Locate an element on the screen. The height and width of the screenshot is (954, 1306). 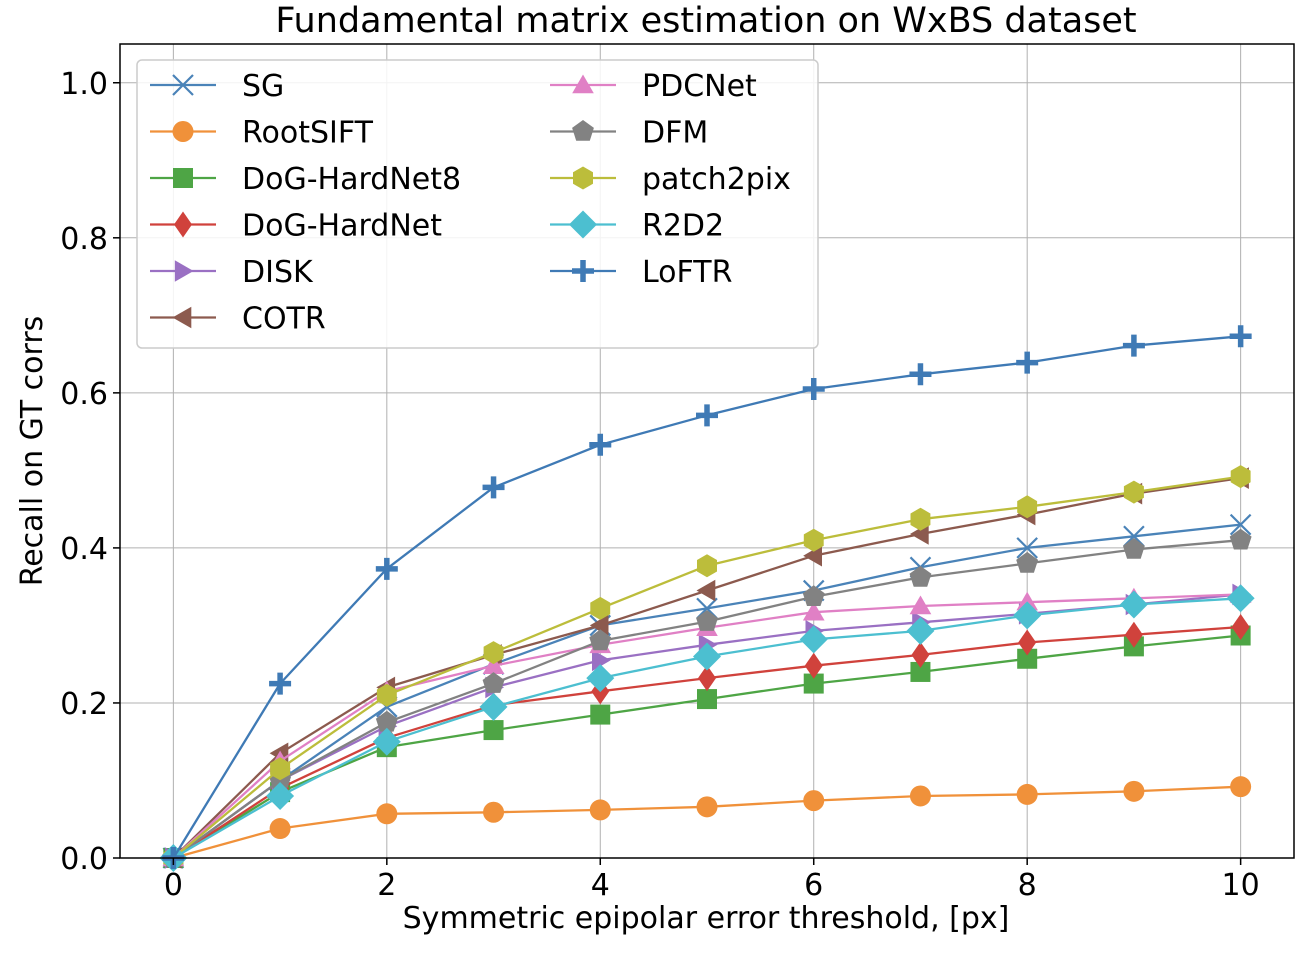
x-tick-label: 10 is located at coordinates (1241, 885).